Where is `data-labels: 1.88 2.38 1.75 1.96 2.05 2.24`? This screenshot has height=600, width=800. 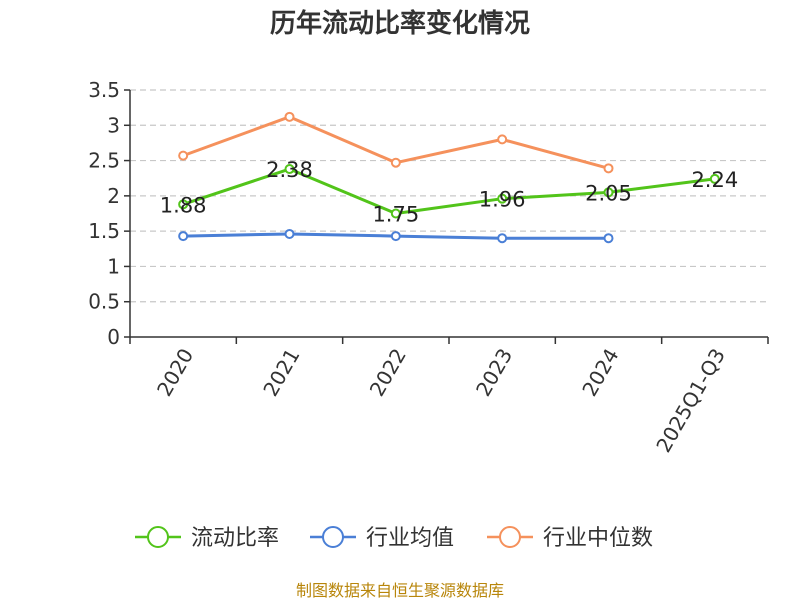
data-labels: 1.88 2.38 1.75 1.96 2.05 2.24 is located at coordinates (449, 192).